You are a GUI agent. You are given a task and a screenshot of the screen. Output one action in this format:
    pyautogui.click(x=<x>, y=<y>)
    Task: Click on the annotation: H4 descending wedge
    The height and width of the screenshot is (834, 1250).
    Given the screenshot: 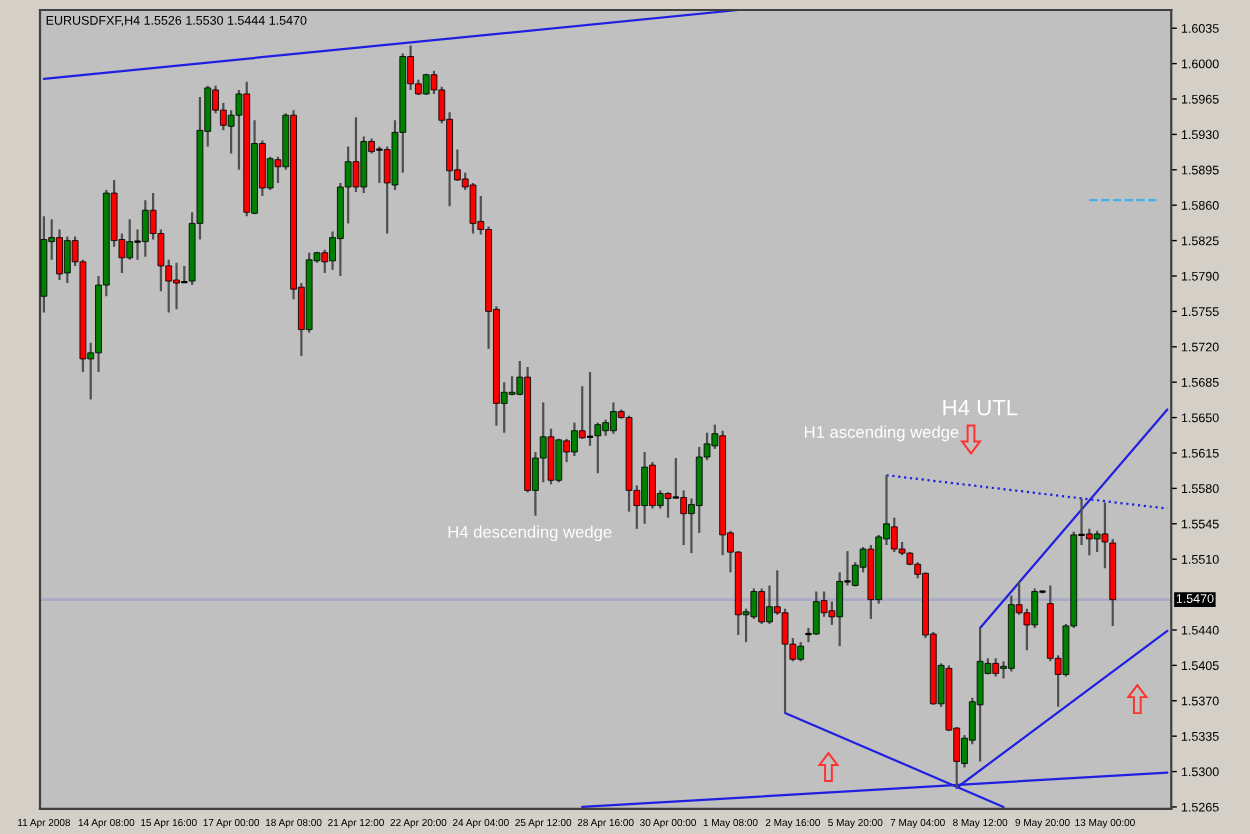 What is the action you would take?
    pyautogui.click(x=530, y=533)
    